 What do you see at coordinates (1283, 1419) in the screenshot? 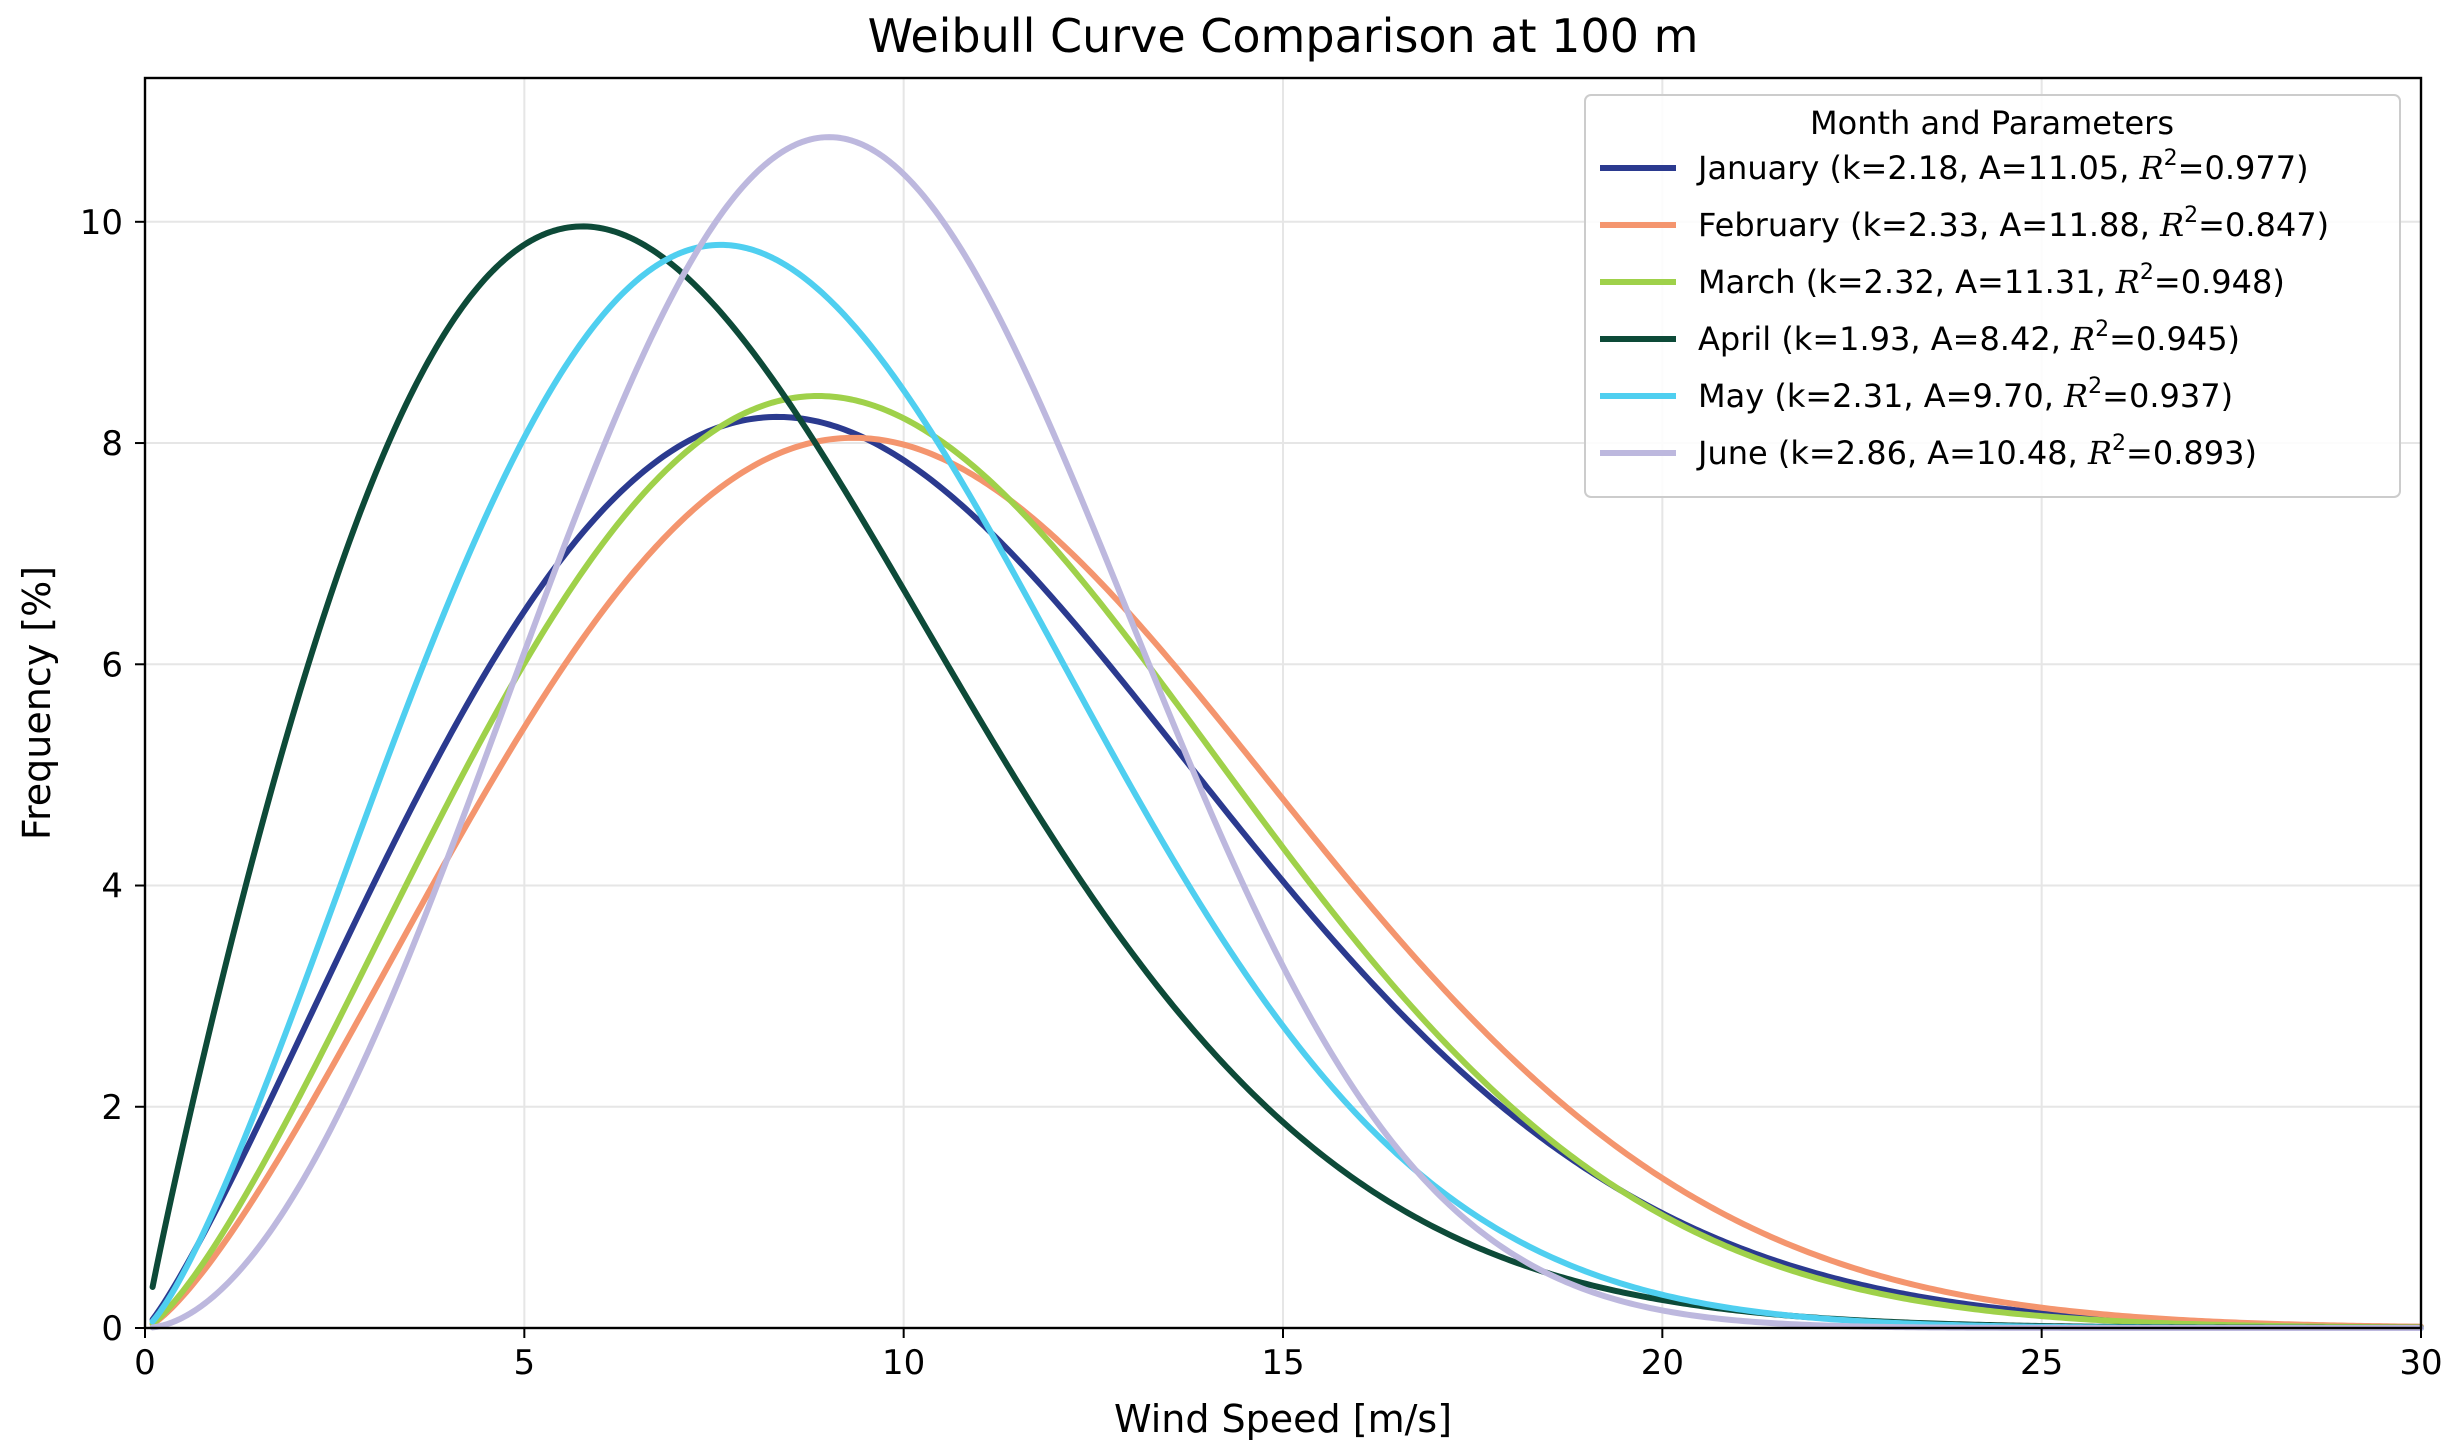
I see `x-axis-label: Wind Speed [m/s]` at bounding box center [1283, 1419].